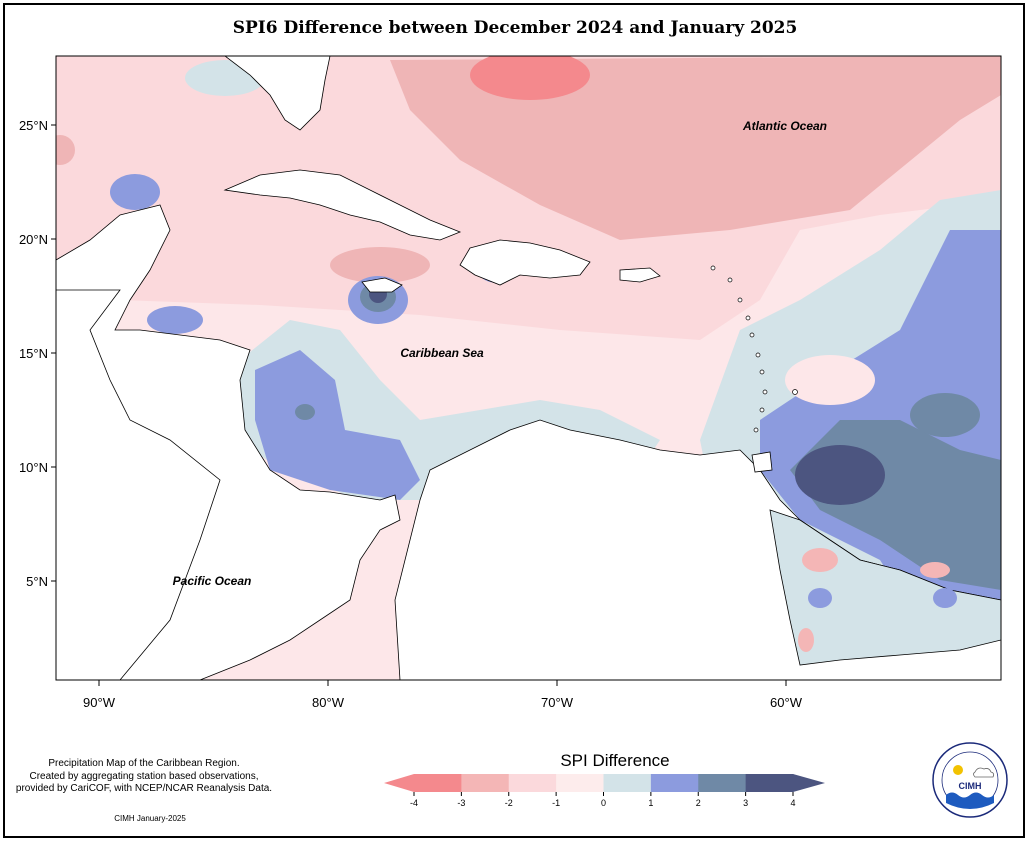  What do you see at coordinates (784, 126) in the screenshot?
I see `label-atlantic-ocean: Atlantic Ocean` at bounding box center [784, 126].